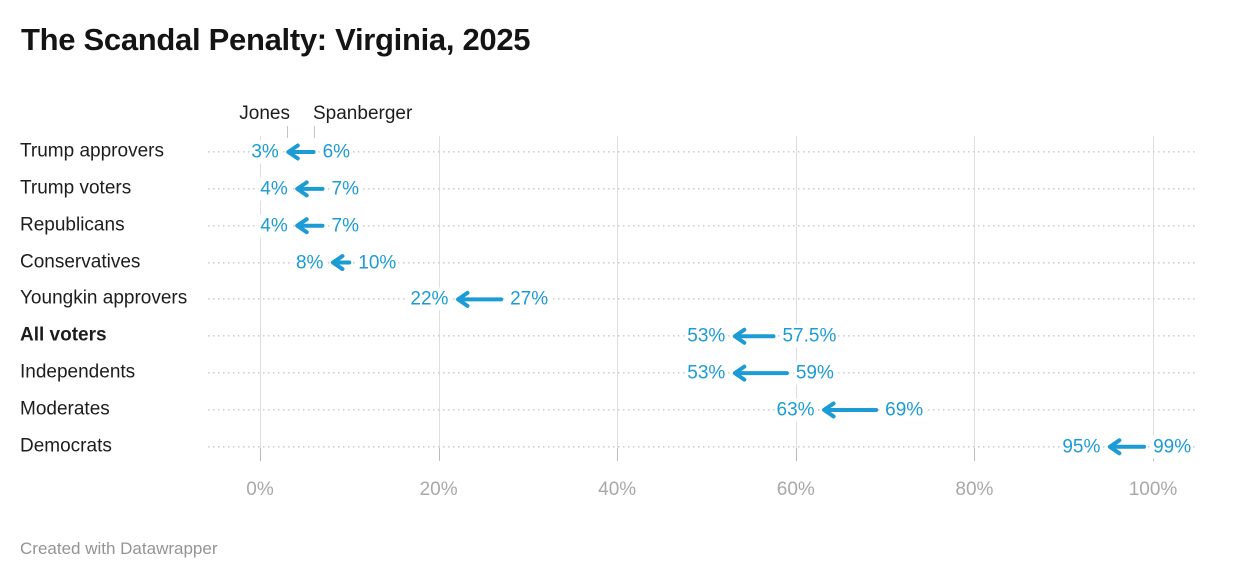 The width and height of the screenshot is (1240, 584). Describe the element at coordinates (314, 132) in the screenshot. I see `spanberger-header-tick` at that location.